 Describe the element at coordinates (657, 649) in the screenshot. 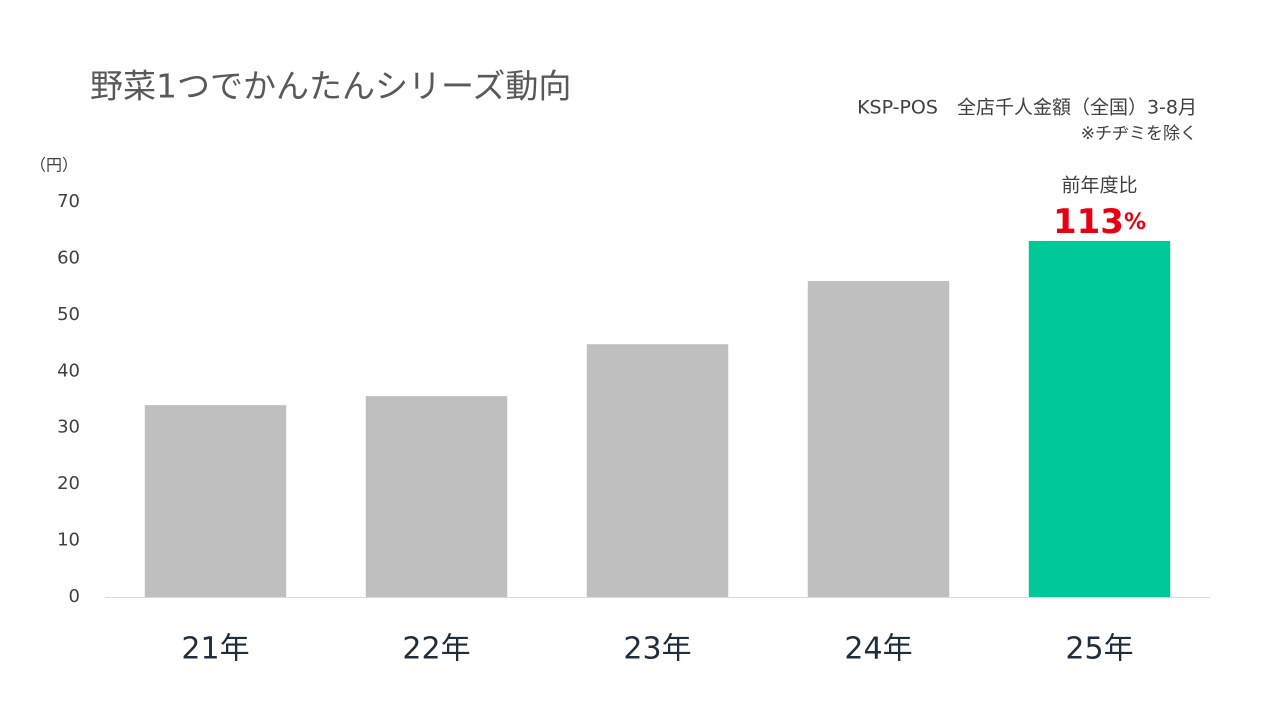

I see `x-tick-label: 23年` at that location.